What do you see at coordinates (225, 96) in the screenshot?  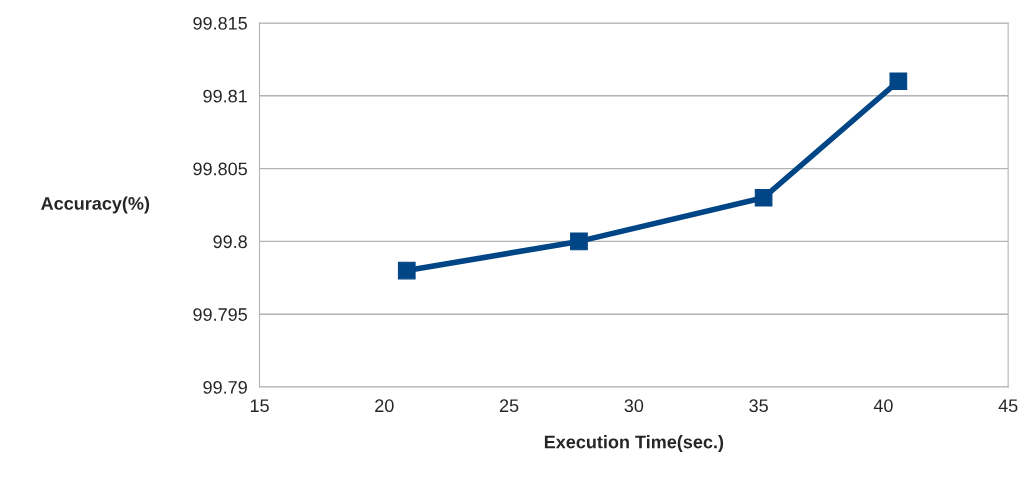 I see `y-tick-label: 99.81` at bounding box center [225, 96].